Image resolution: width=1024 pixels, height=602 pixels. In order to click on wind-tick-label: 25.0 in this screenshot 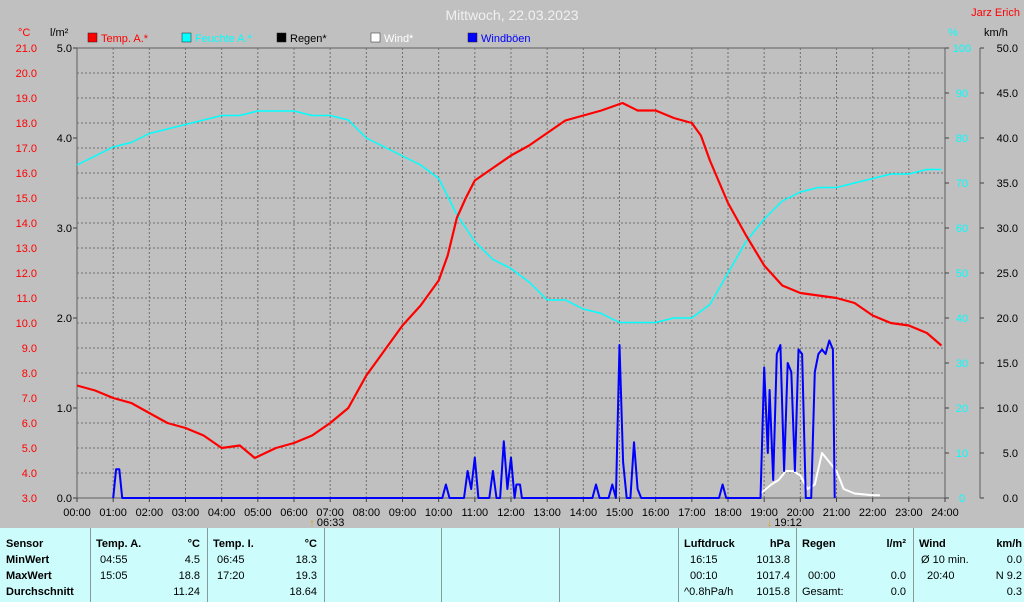, I will do `click(1007, 274)`.